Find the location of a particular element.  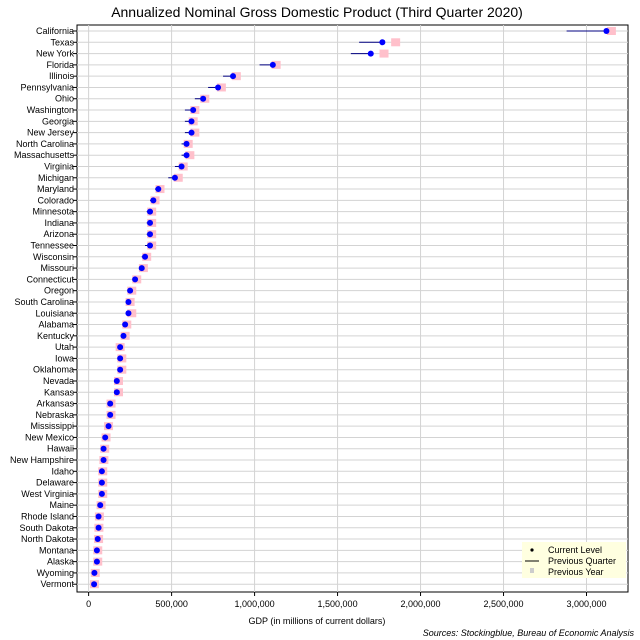

state-label: Florida is located at coordinates (60, 65).